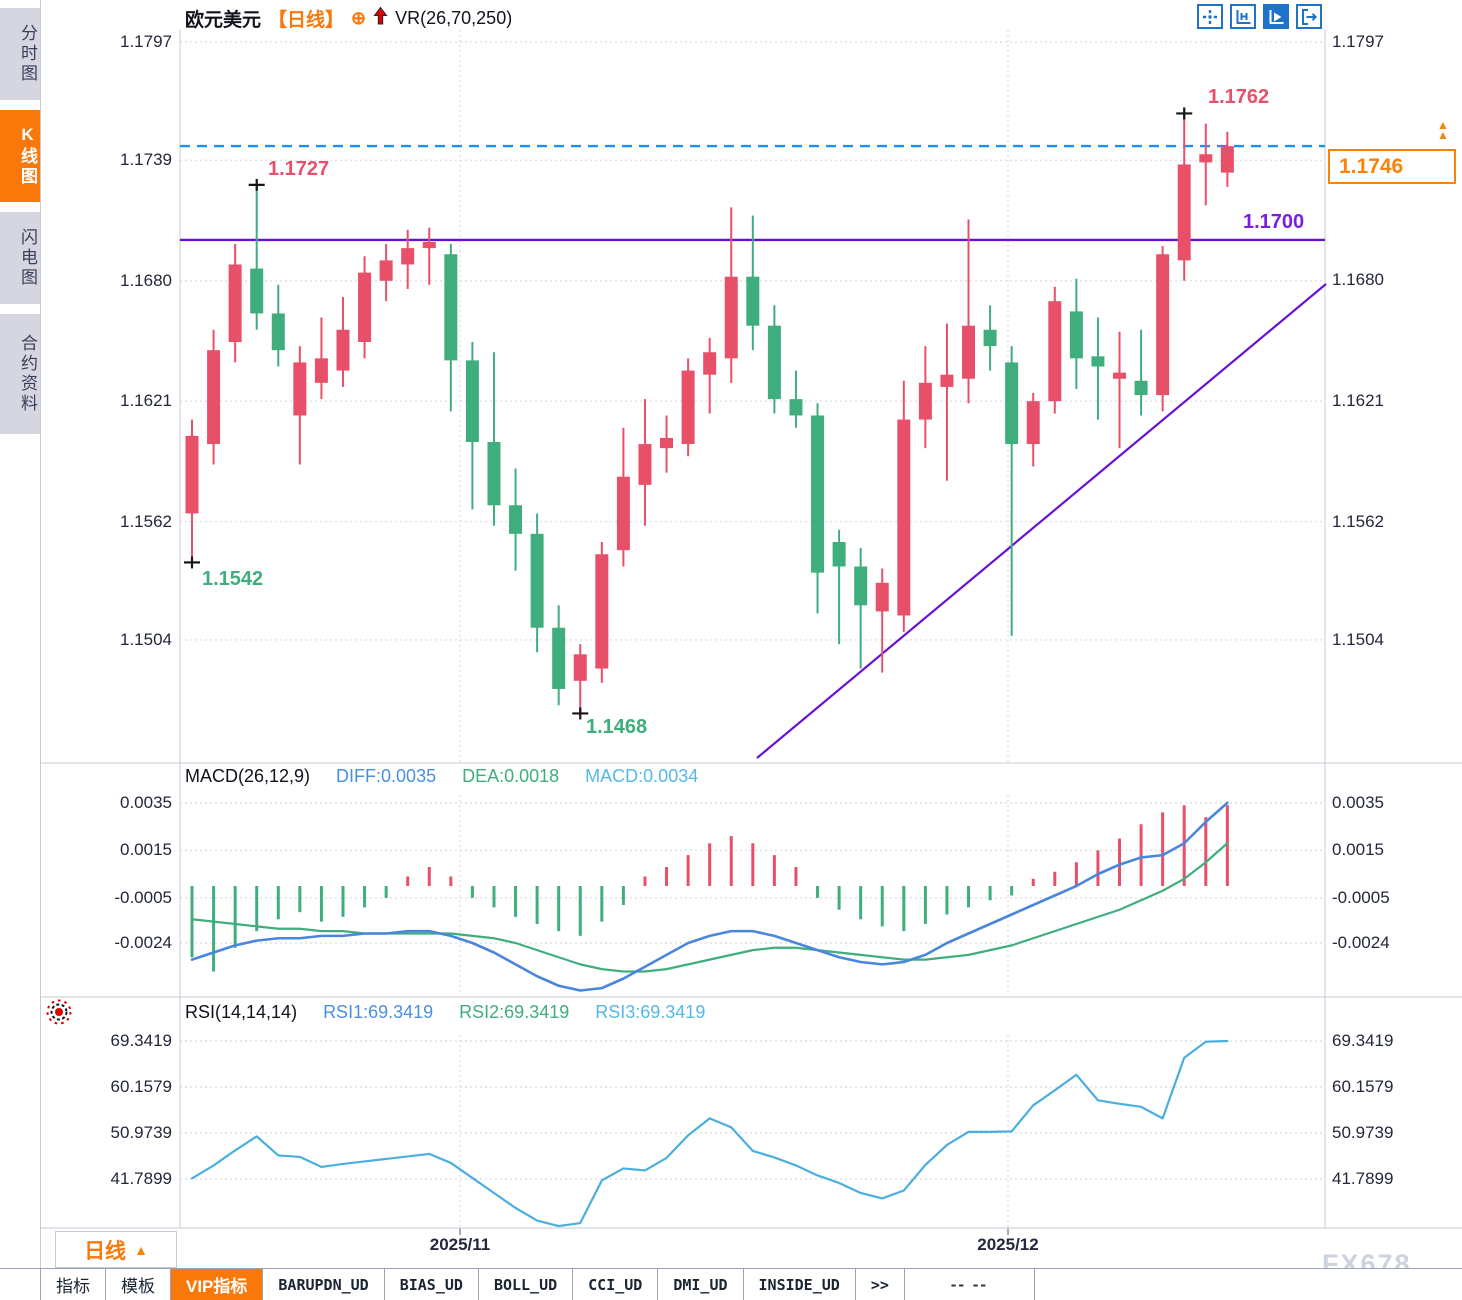 This screenshot has width=1462, height=1300. Describe the element at coordinates (146, 639) in the screenshot. I see `main-y-tick-left: 1.1504` at that location.